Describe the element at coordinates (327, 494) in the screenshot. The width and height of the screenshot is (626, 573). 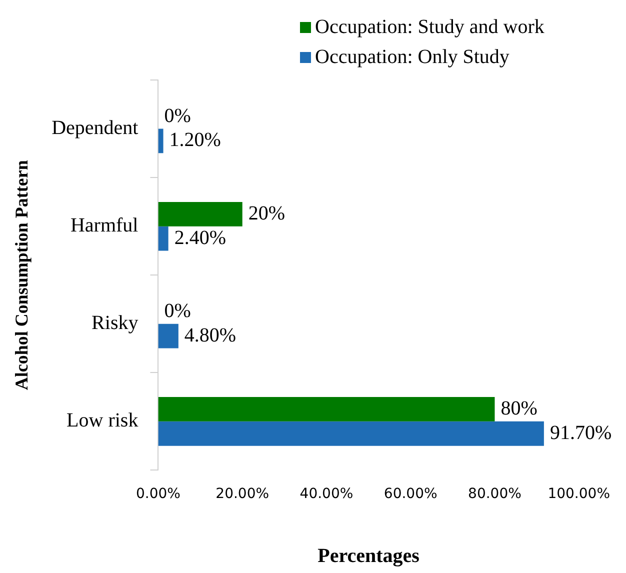
I see `x-tick-label: 40.00%` at that location.